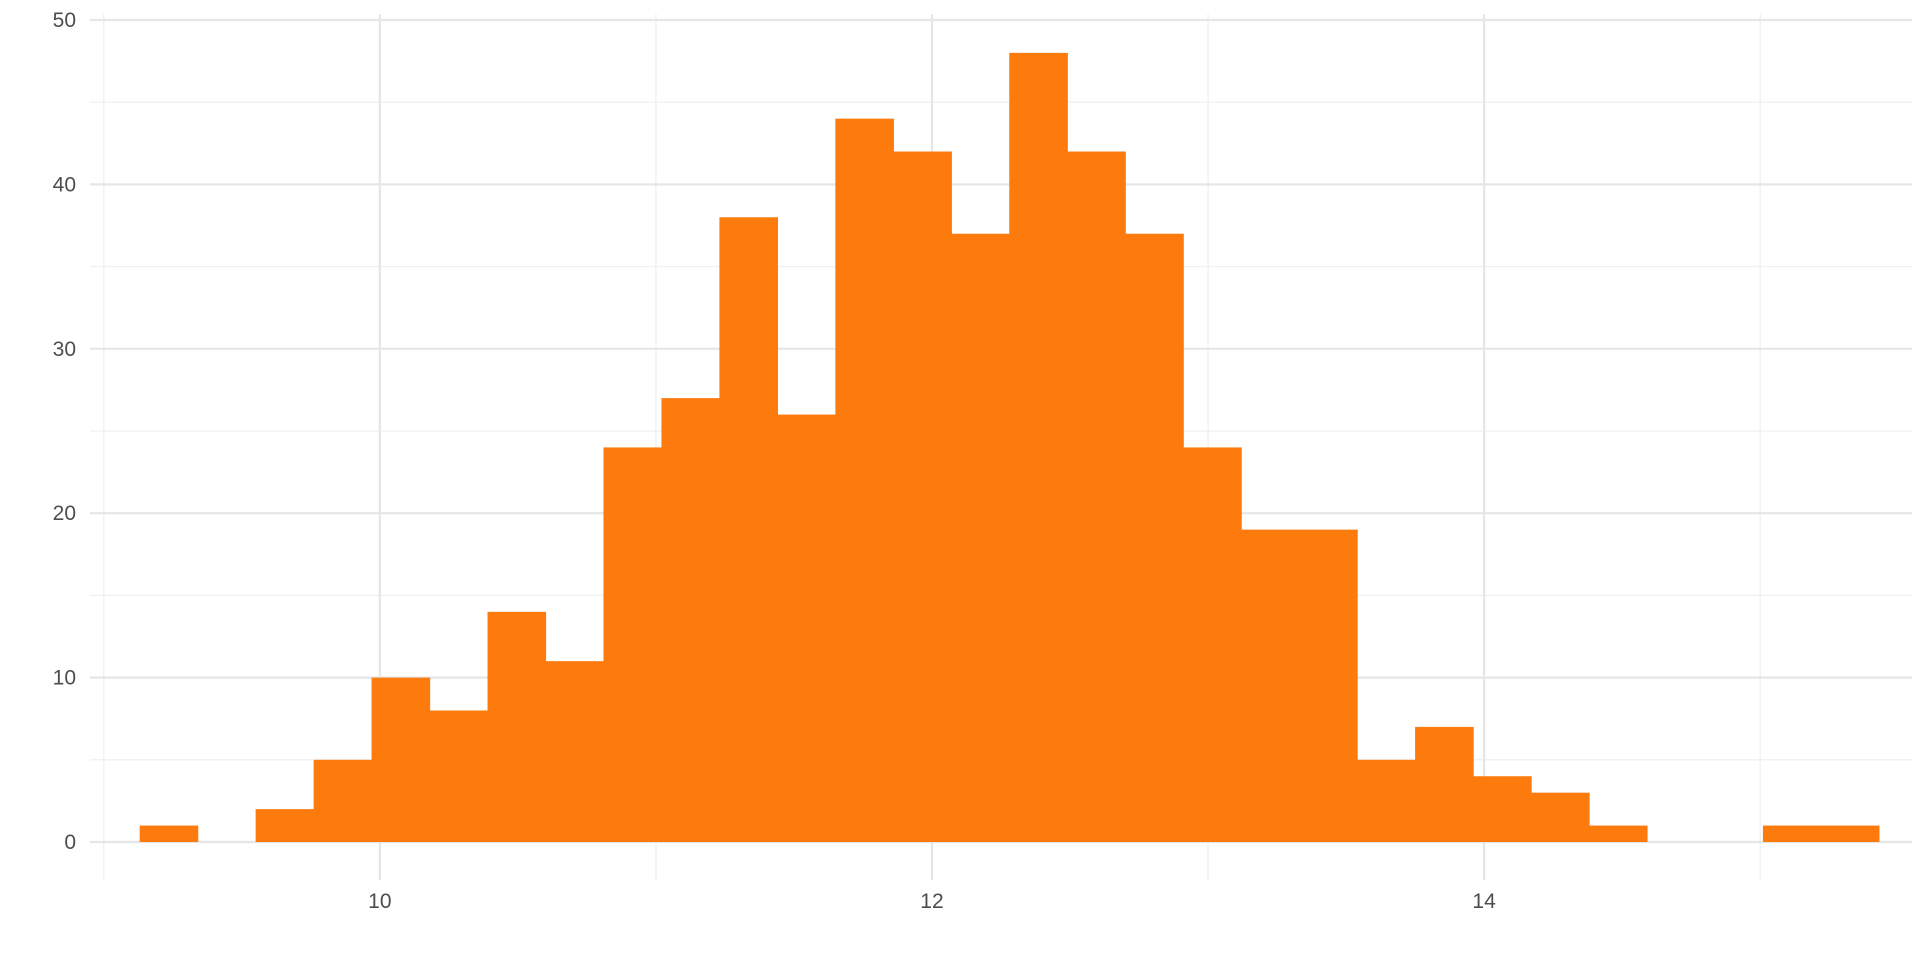 This screenshot has width=1920, height=960. I want to click on x-tick-label: 14, so click(1484, 901).